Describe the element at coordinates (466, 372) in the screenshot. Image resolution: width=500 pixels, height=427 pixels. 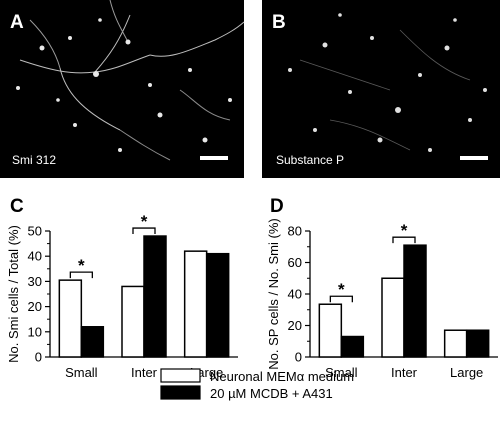
I see `x-tick-label-d: Large` at that location.